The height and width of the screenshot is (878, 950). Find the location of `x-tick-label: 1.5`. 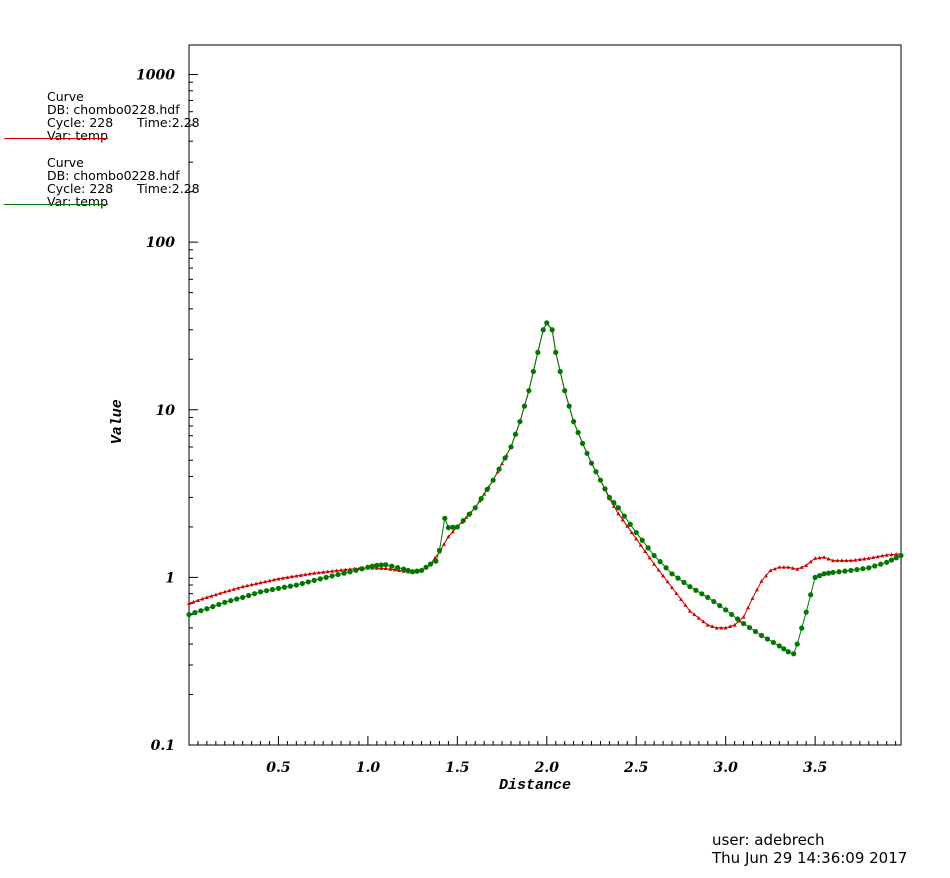

x-tick-label: 1.5 is located at coordinates (457, 768).